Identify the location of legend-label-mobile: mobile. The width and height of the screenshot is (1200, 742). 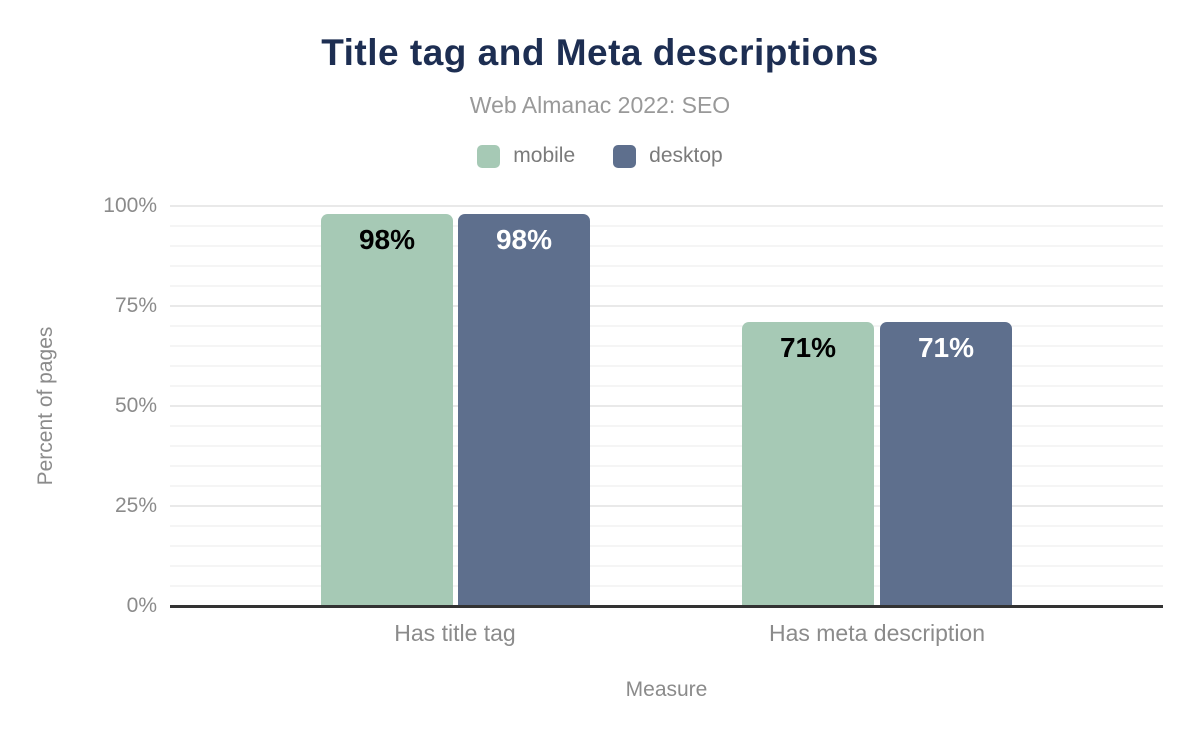
(544, 155).